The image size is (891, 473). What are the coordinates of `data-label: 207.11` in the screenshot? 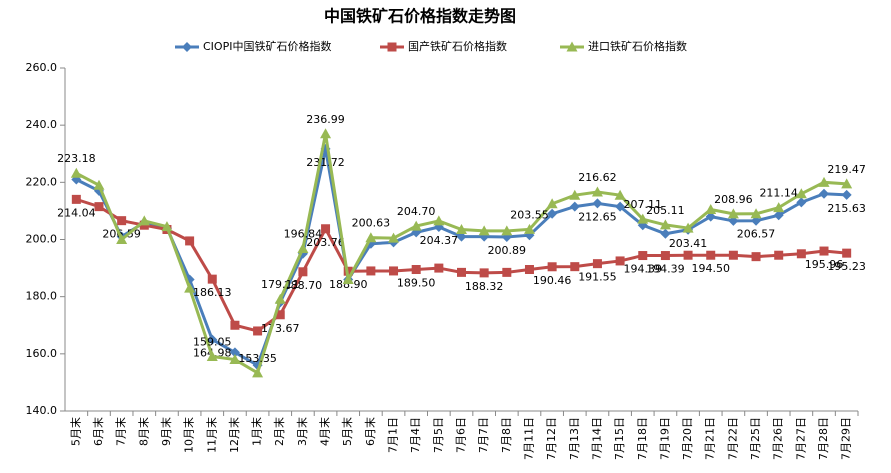 It's located at (643, 204).